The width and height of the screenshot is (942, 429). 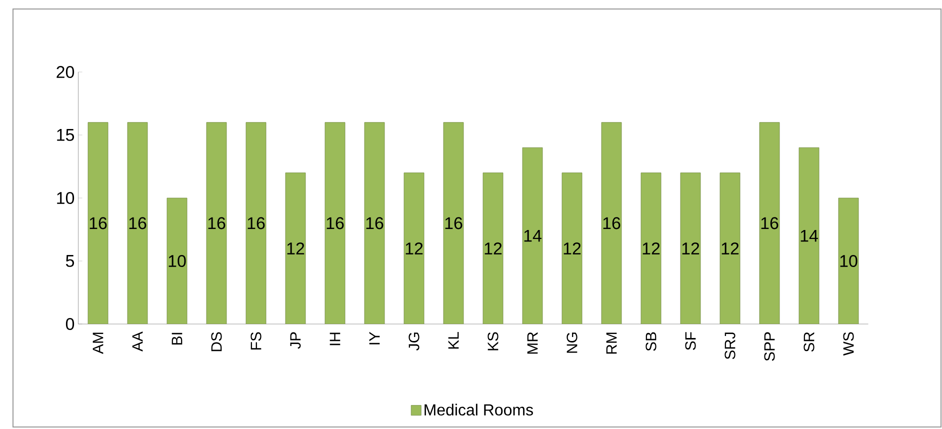 What do you see at coordinates (295, 340) in the screenshot?
I see `x-tick-label: JP` at bounding box center [295, 340].